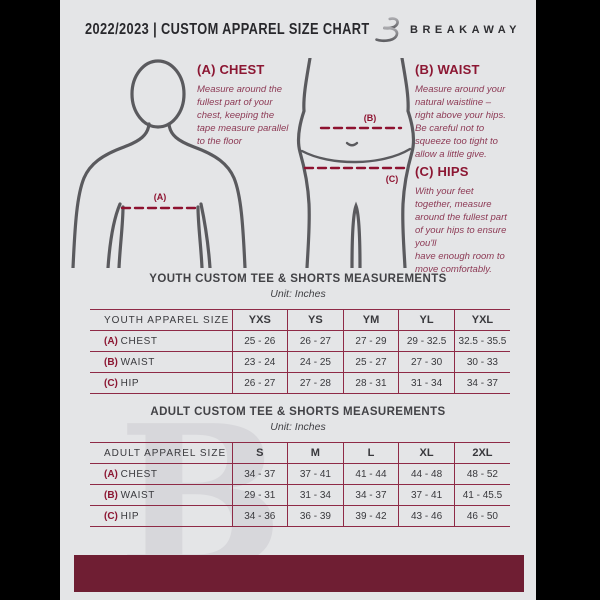 This screenshot has width=600, height=600. I want to click on column-header: XL, so click(426, 453).